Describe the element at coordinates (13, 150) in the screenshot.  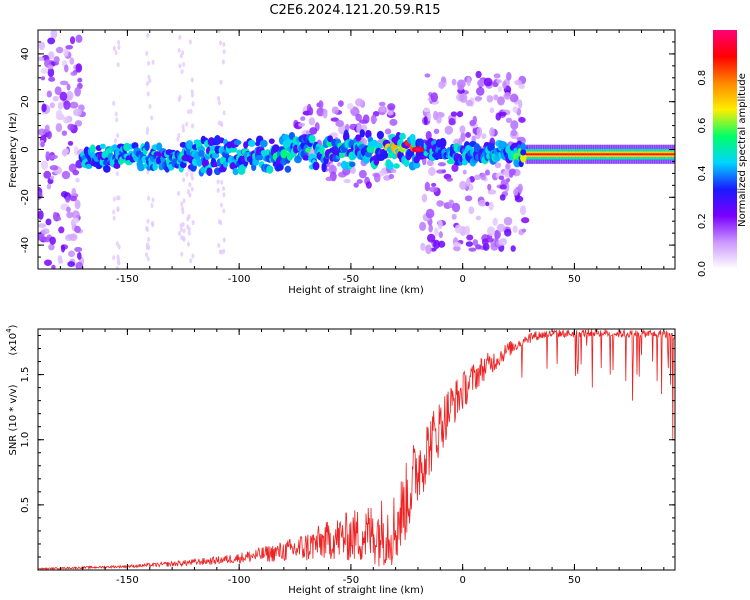
I see `spectrogram-y-label: Frequency (Hz)` at that location.